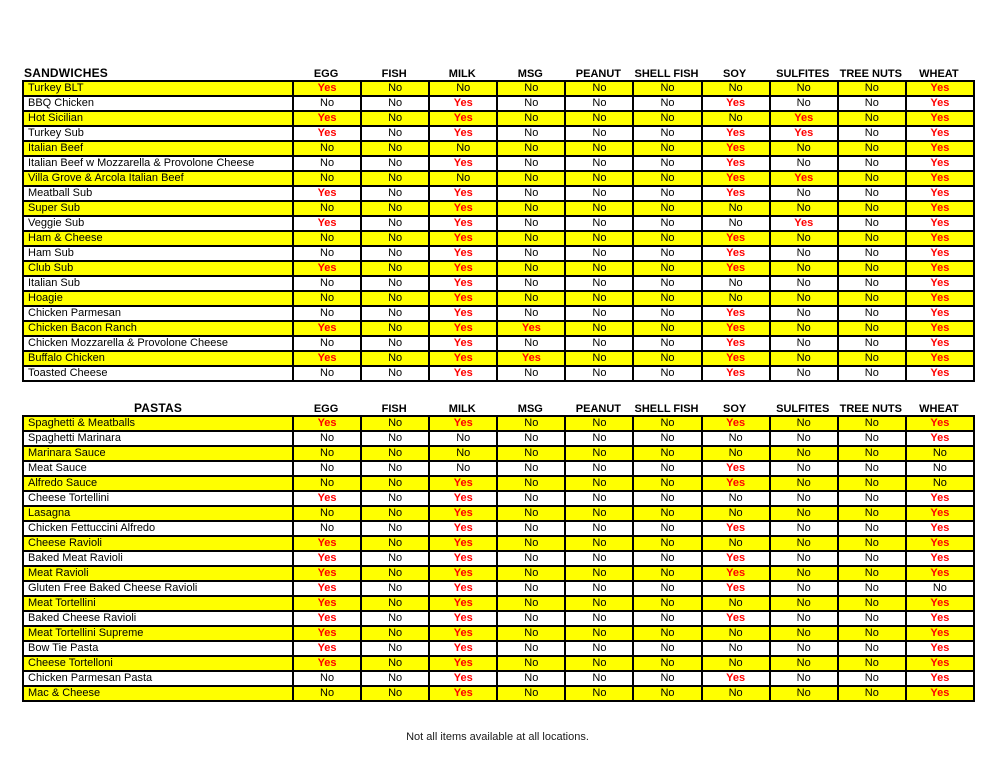  Describe the element at coordinates (498, 498) in the screenshot. I see `table-row: Cheese Tortellini Yes No Yes No No No No No No Yes` at that location.